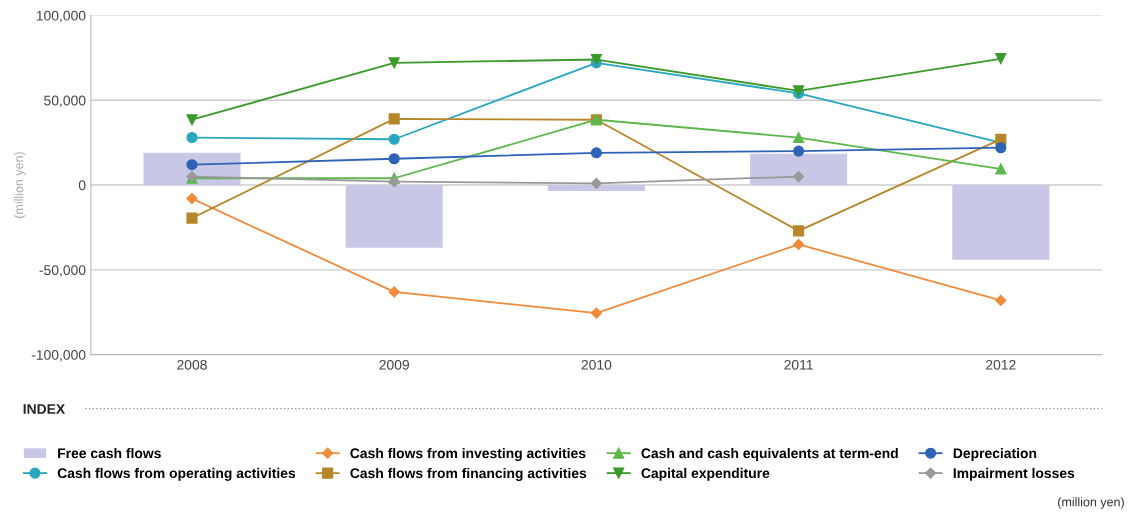  Describe the element at coordinates (82, 185) in the screenshot. I see `y-tick-label: 0` at that location.